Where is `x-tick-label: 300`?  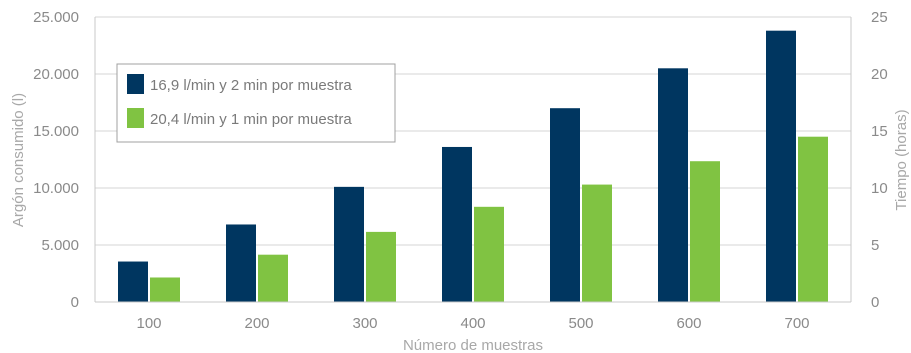 x-tick-label: 300 is located at coordinates (364, 323).